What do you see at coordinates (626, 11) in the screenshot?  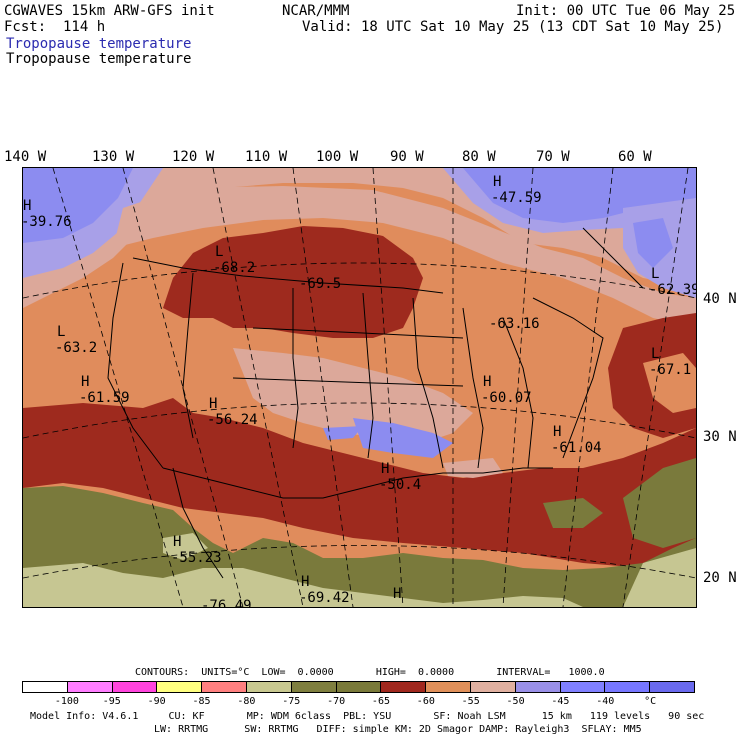 I see `init-time: Init: 00 UTC Tue 06 May 25` at bounding box center [626, 11].